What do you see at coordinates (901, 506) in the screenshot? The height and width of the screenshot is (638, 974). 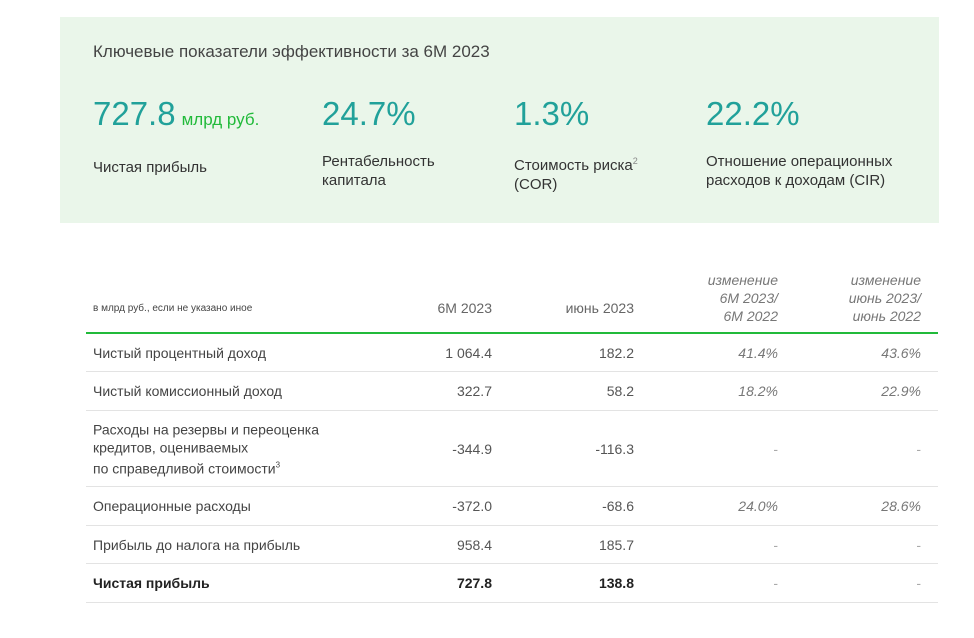 I see `cell-change-june: 28.6%` at bounding box center [901, 506].